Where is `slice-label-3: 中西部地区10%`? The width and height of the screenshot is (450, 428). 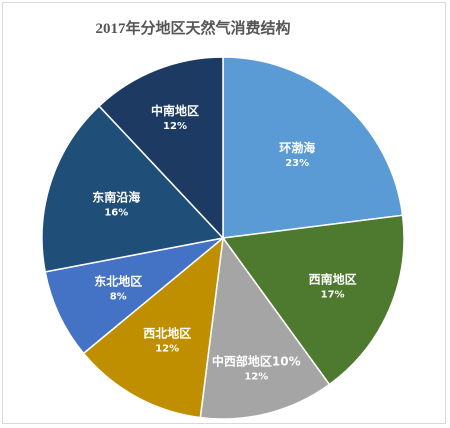
slice-label-3: 中西部地区10% is located at coordinates (256, 361).